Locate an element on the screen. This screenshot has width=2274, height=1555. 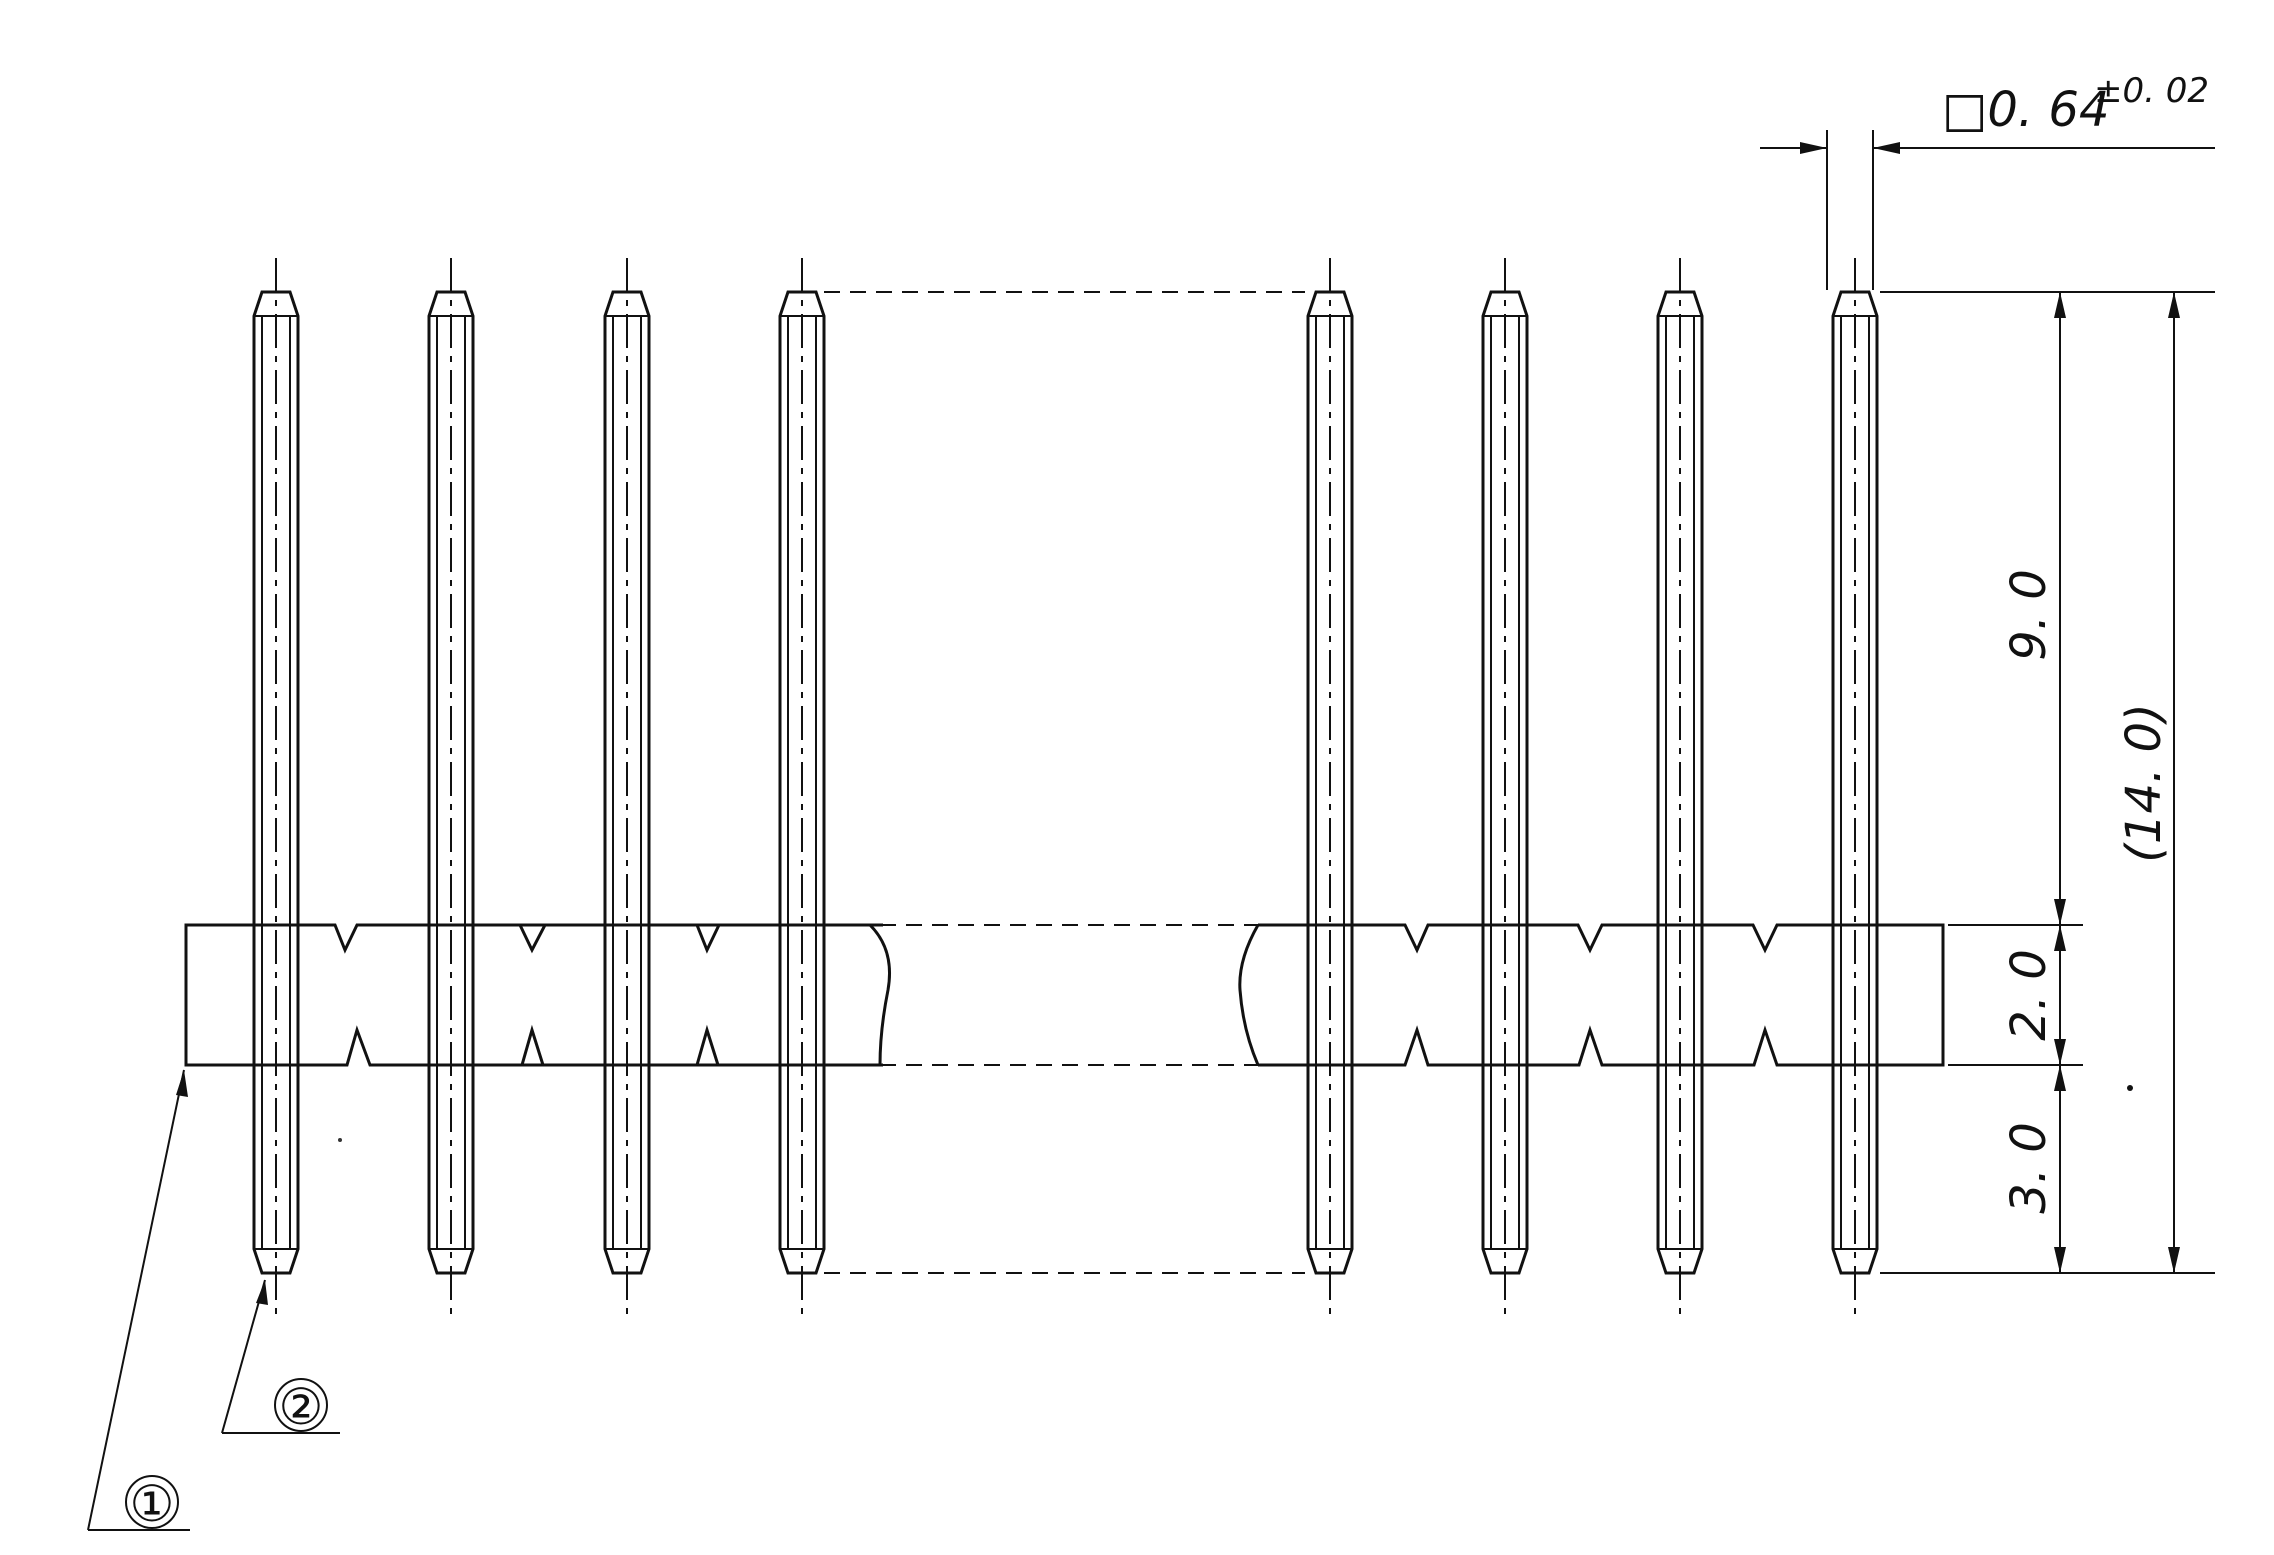
pin-section-dimension: □0. 64 ±0. 02 is located at coordinates (1987, 180).